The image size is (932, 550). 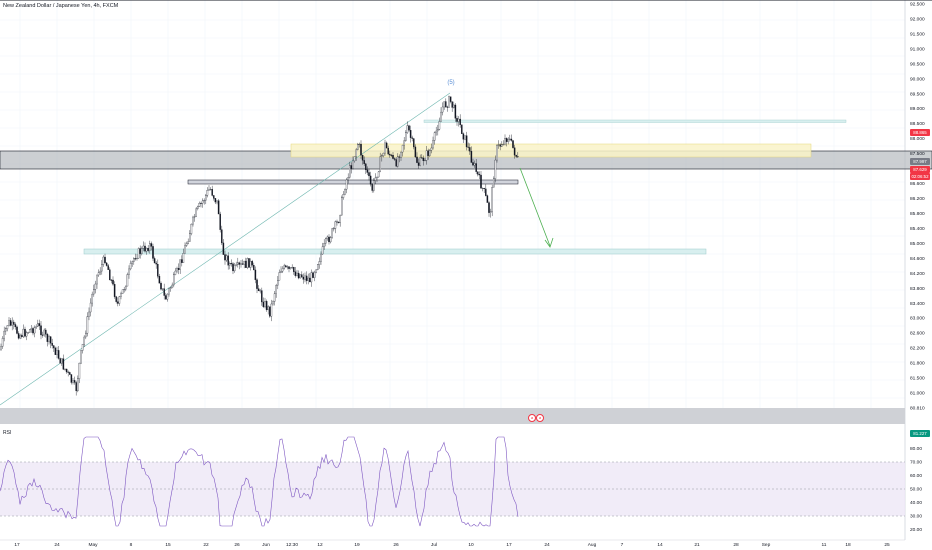 What do you see at coordinates (824, 545) in the screenshot?
I see `time-axis-label: 11` at bounding box center [824, 545].